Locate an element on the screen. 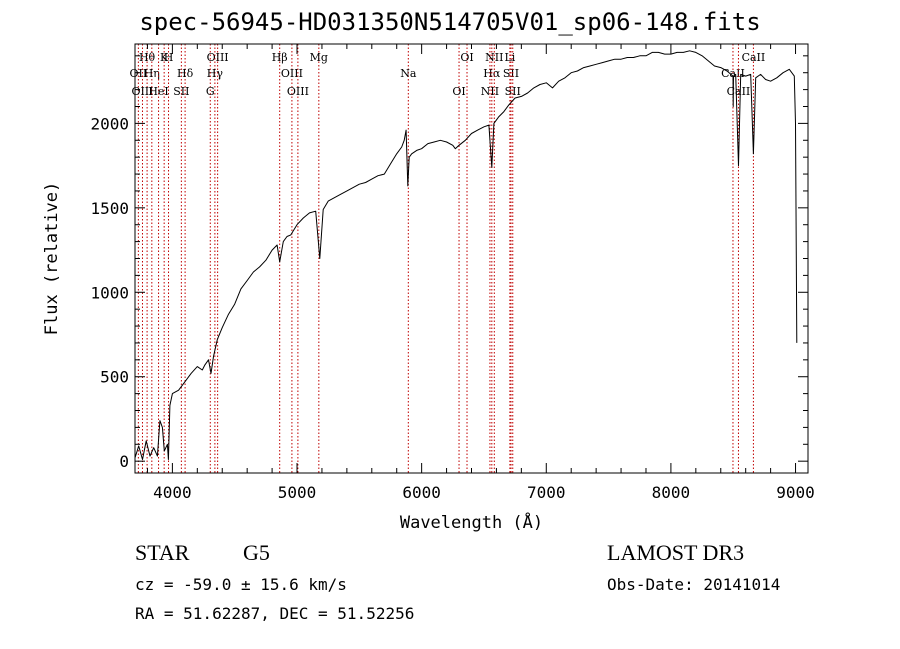 Image resolution: width=900 pixels, height=649 pixels. y-tick-label: 1000 is located at coordinates (109, 292).